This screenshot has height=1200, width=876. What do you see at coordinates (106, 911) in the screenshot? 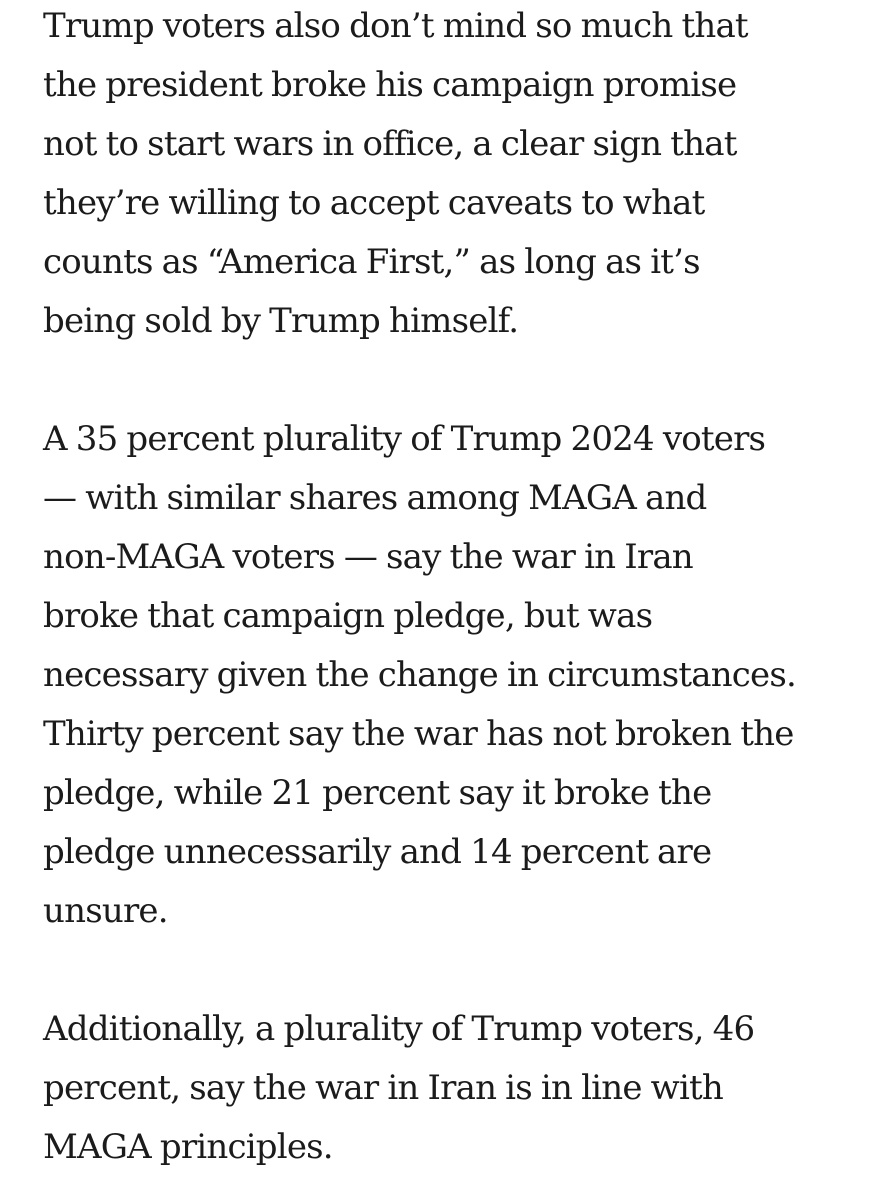
I see `paragraph-line: unsure.` at bounding box center [106, 911].